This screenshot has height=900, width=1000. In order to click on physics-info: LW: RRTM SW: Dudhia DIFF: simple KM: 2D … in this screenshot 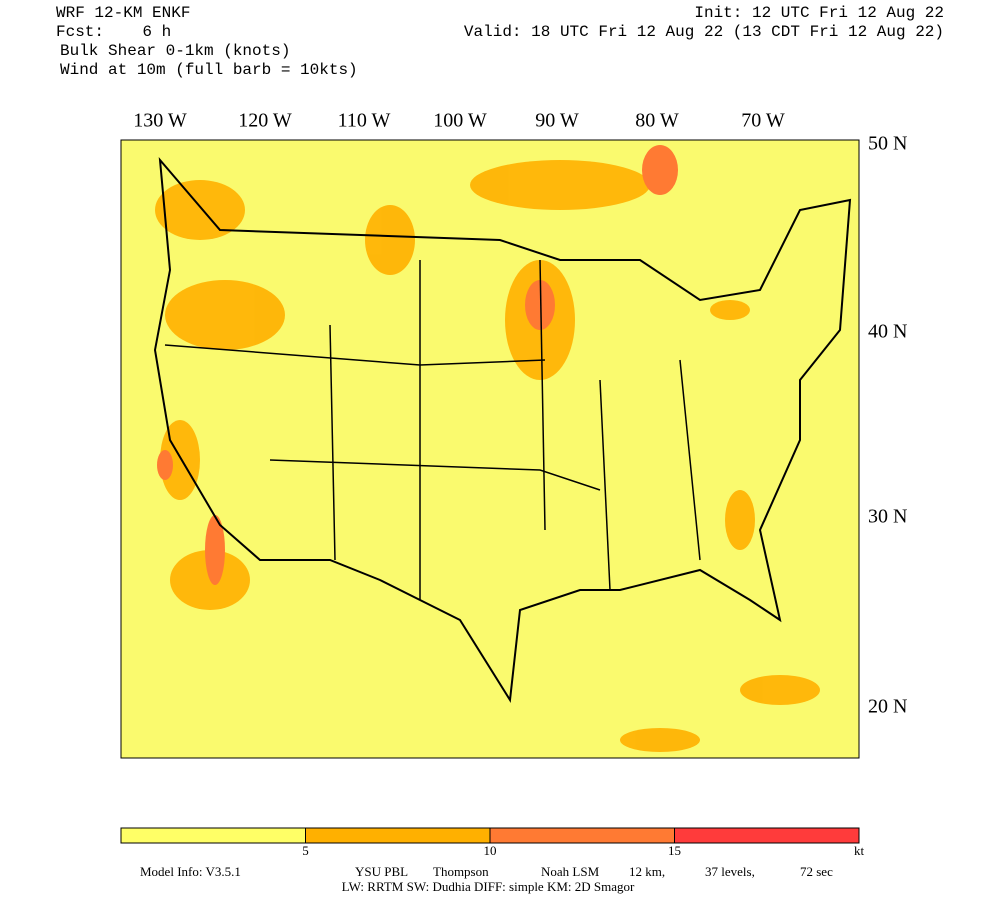, I will do `click(488, 886)`.